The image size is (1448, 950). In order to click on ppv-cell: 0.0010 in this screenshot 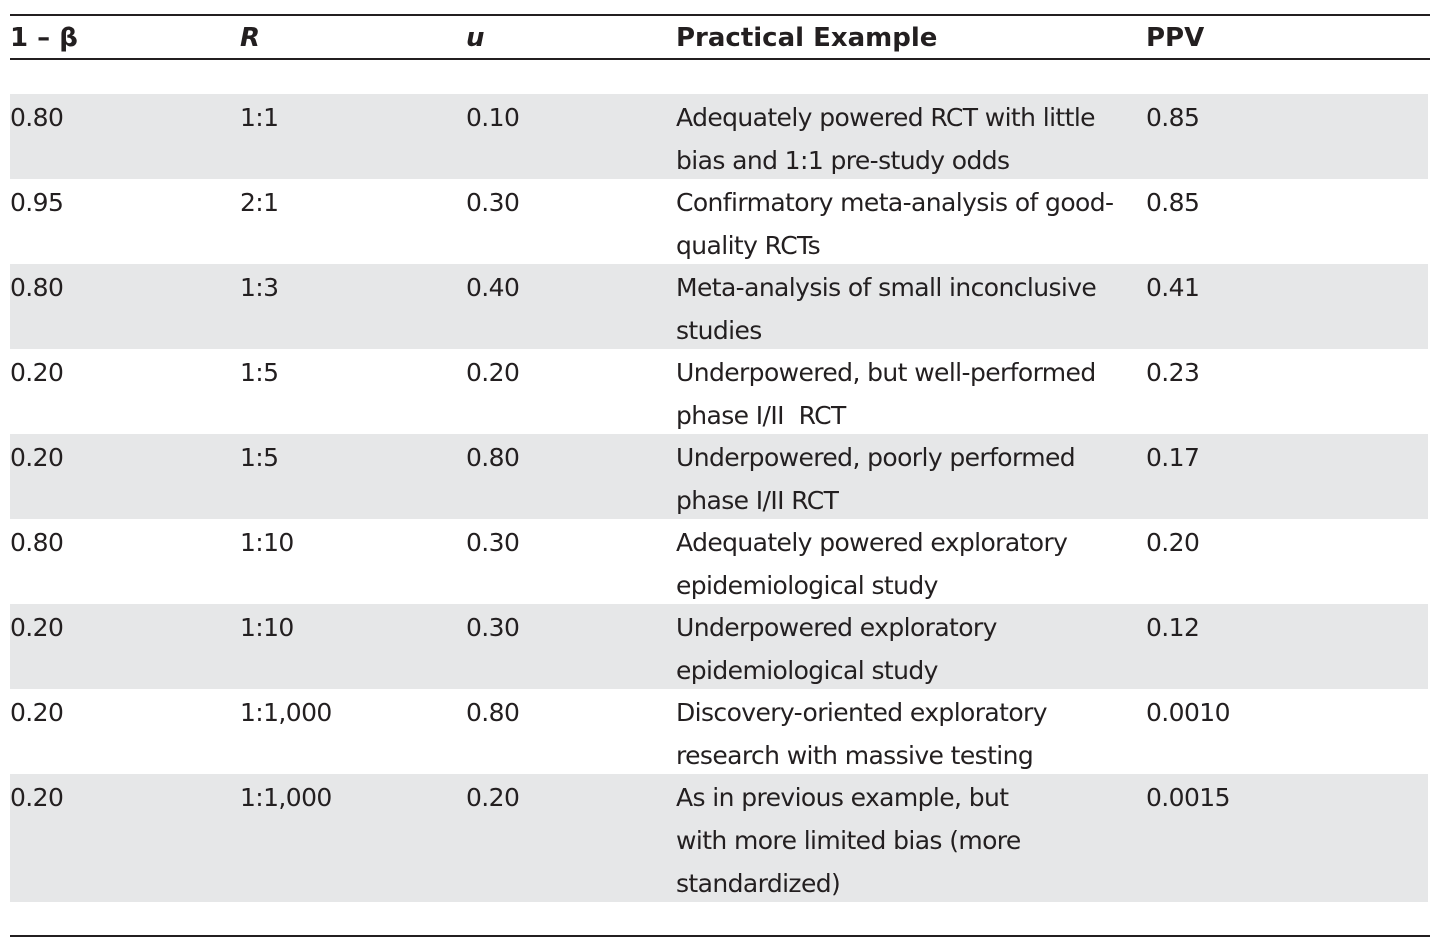, I will do `click(1188, 712)`.